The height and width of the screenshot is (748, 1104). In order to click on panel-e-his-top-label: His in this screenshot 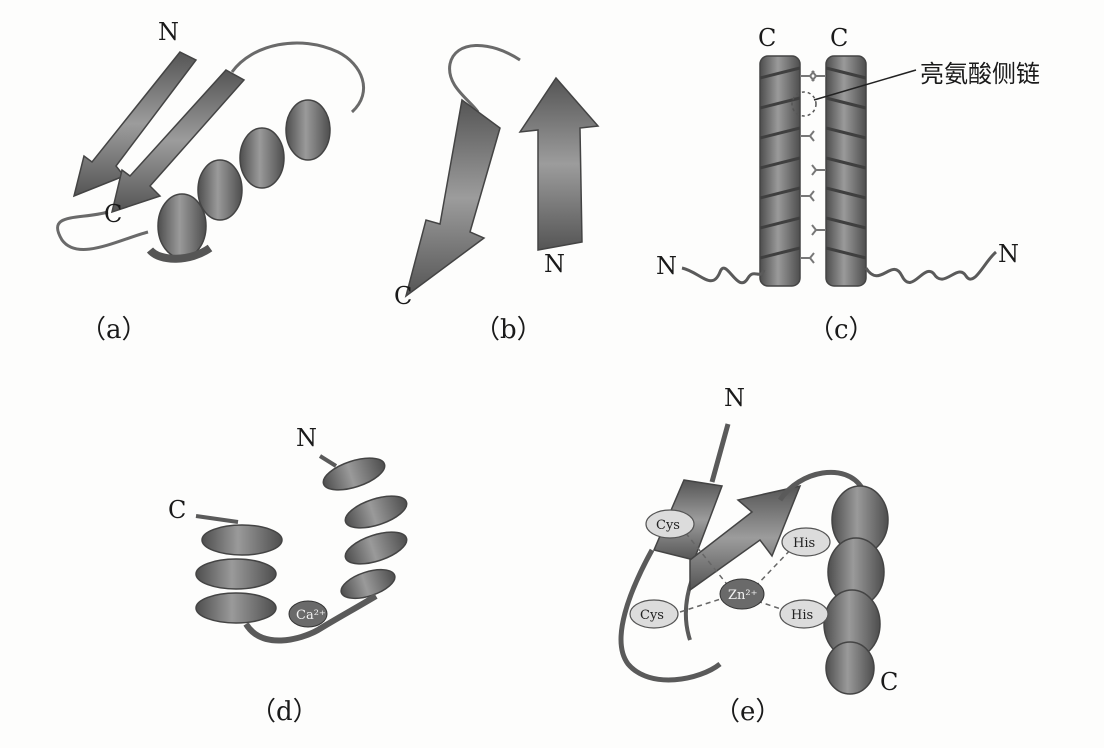, I will do `click(804, 543)`.